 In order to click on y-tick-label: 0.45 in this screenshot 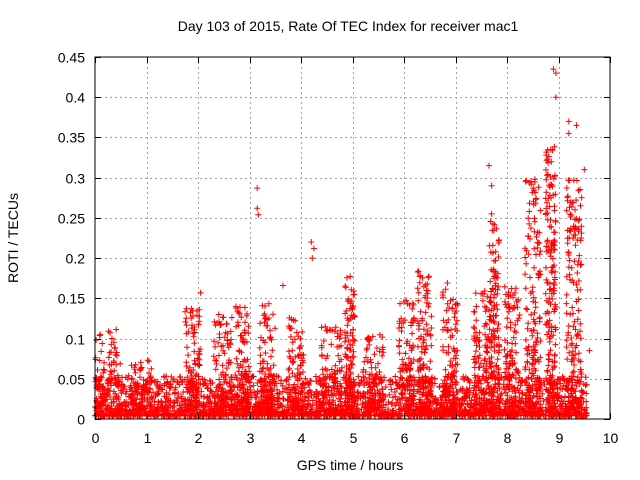, I will do `click(71, 58)`.